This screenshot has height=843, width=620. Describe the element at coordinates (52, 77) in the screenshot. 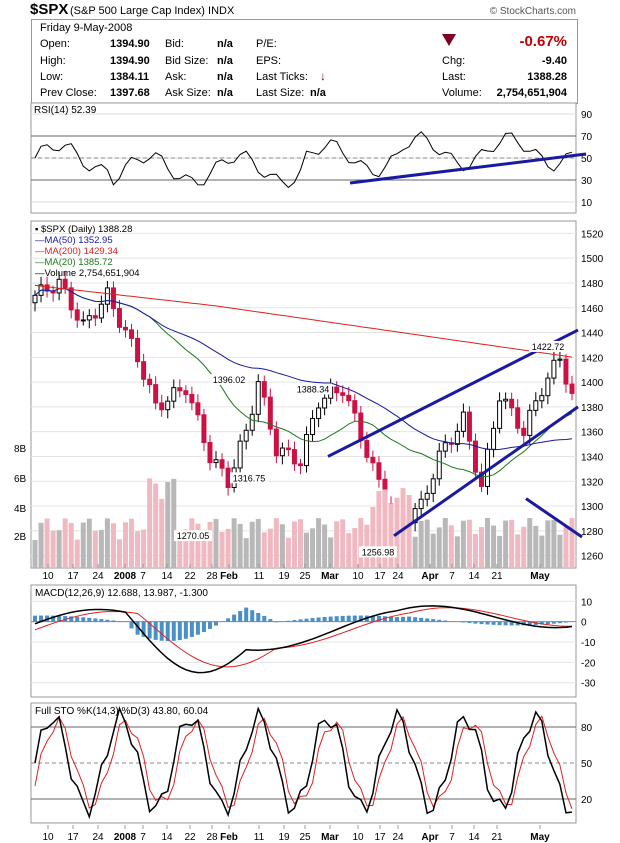

I see `low-label: Low:` at that location.